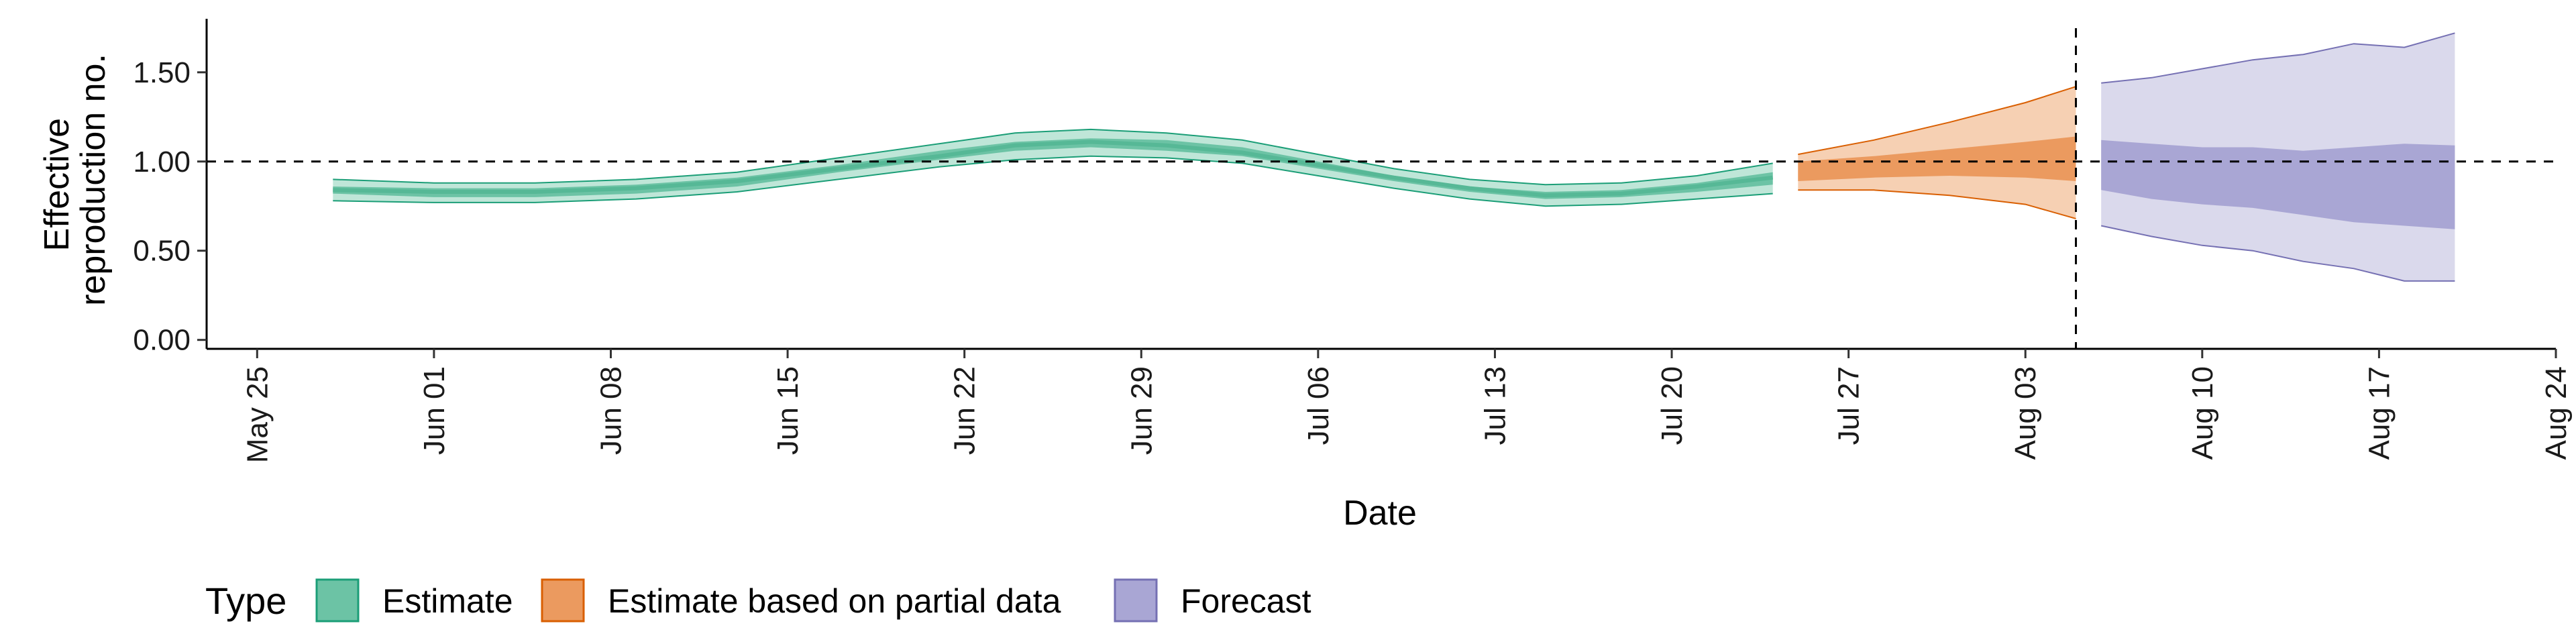  Describe the element at coordinates (1246, 601) in the screenshot. I see `legend-label-forecast: Forecast` at that location.